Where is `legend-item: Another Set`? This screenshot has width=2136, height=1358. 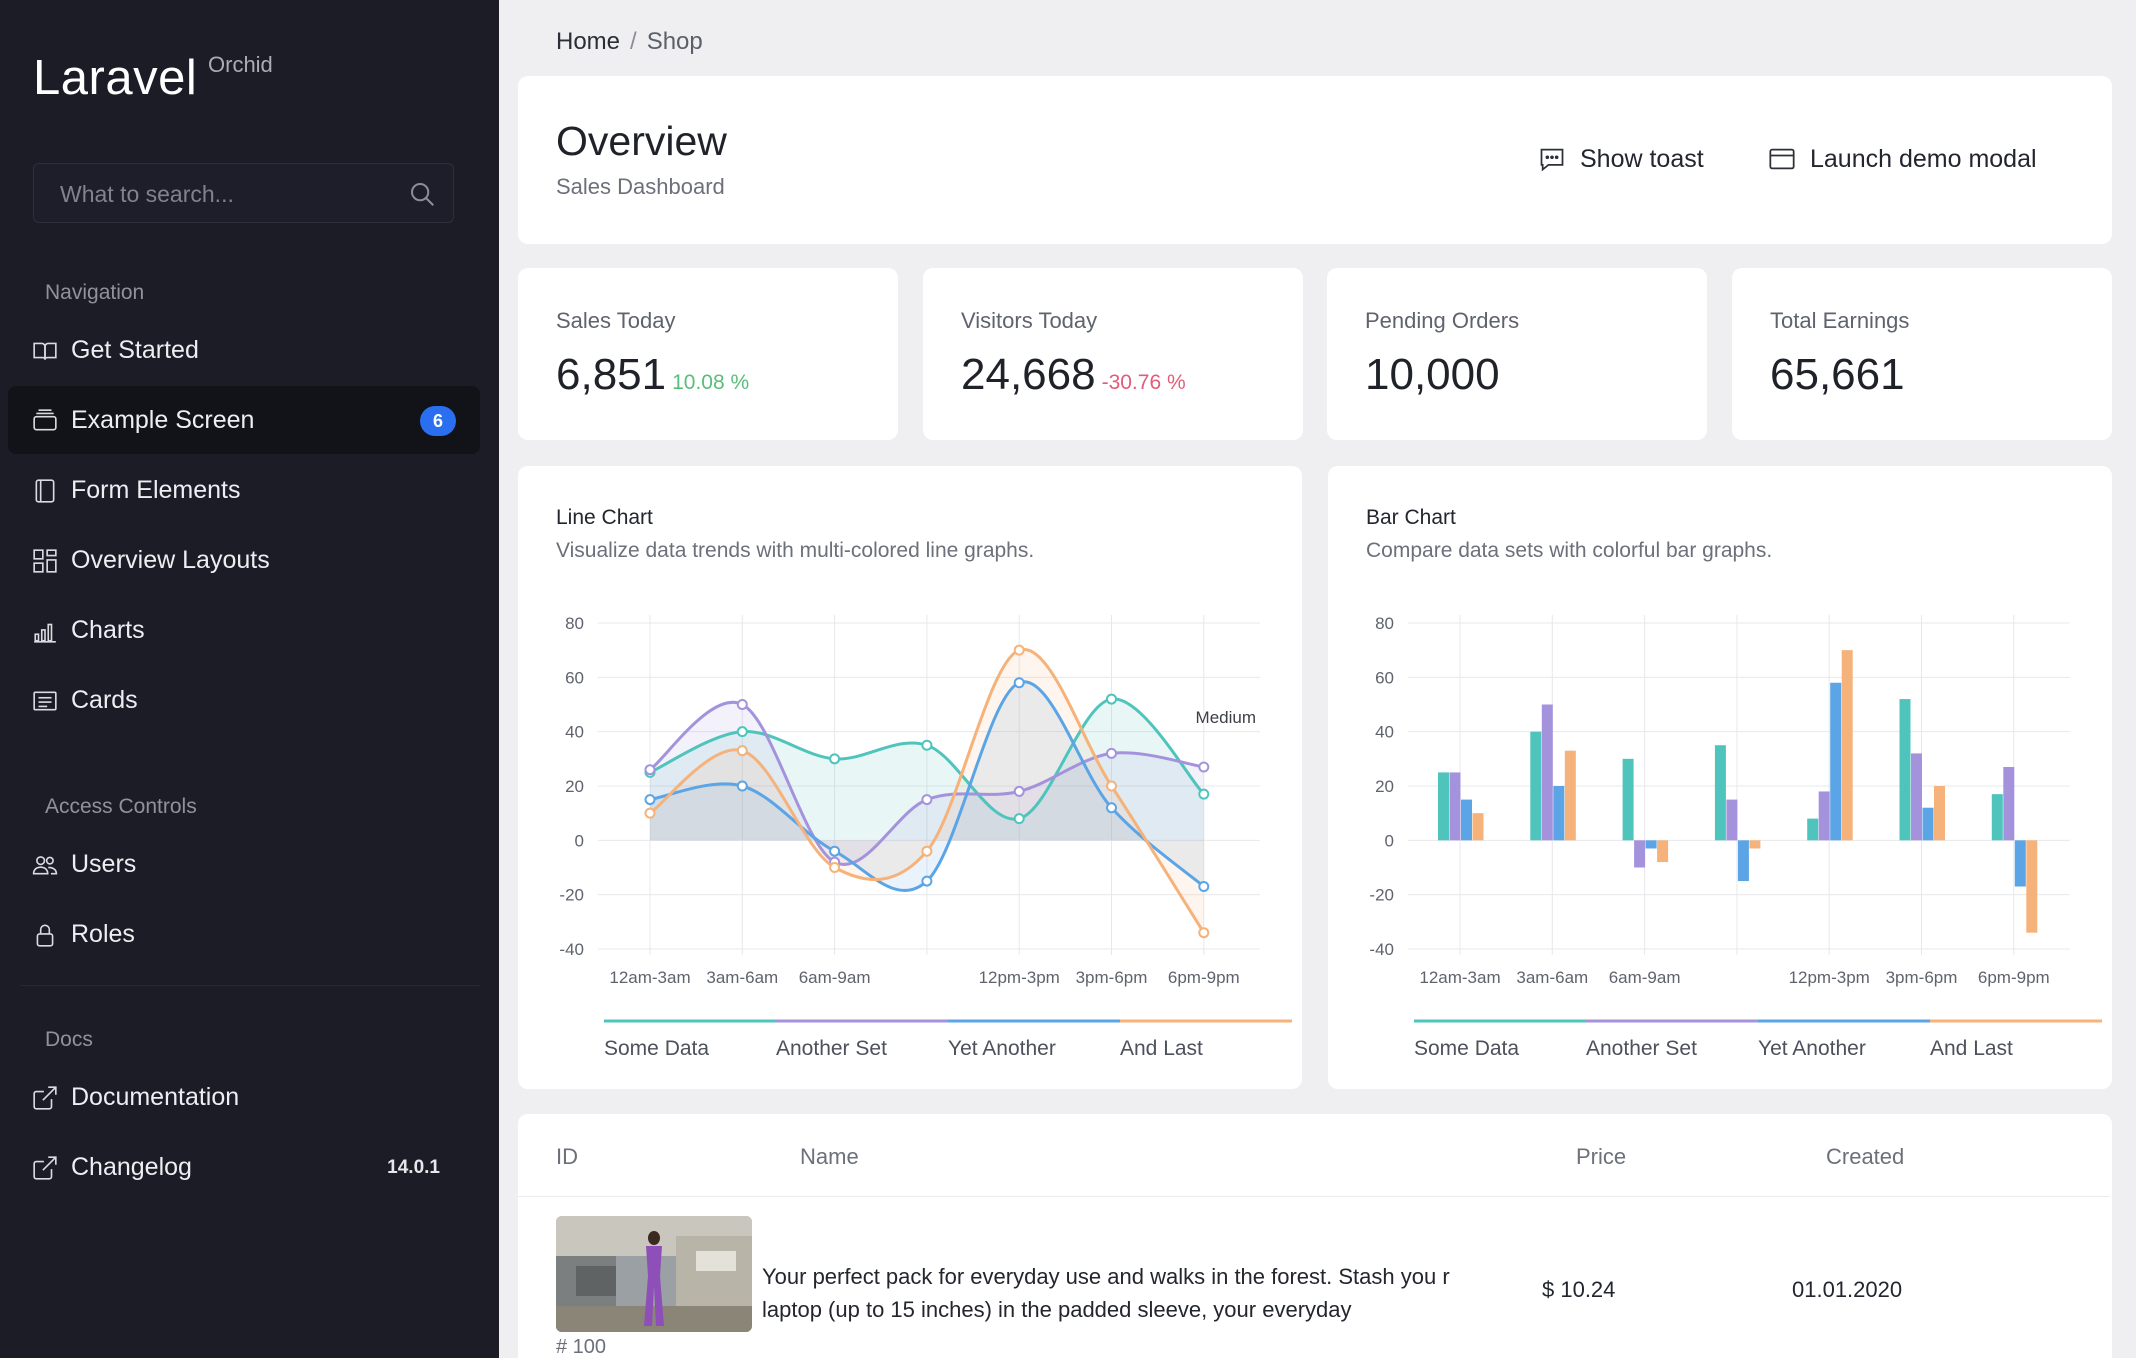
legend-item: Another Set is located at coordinates (1641, 1048).